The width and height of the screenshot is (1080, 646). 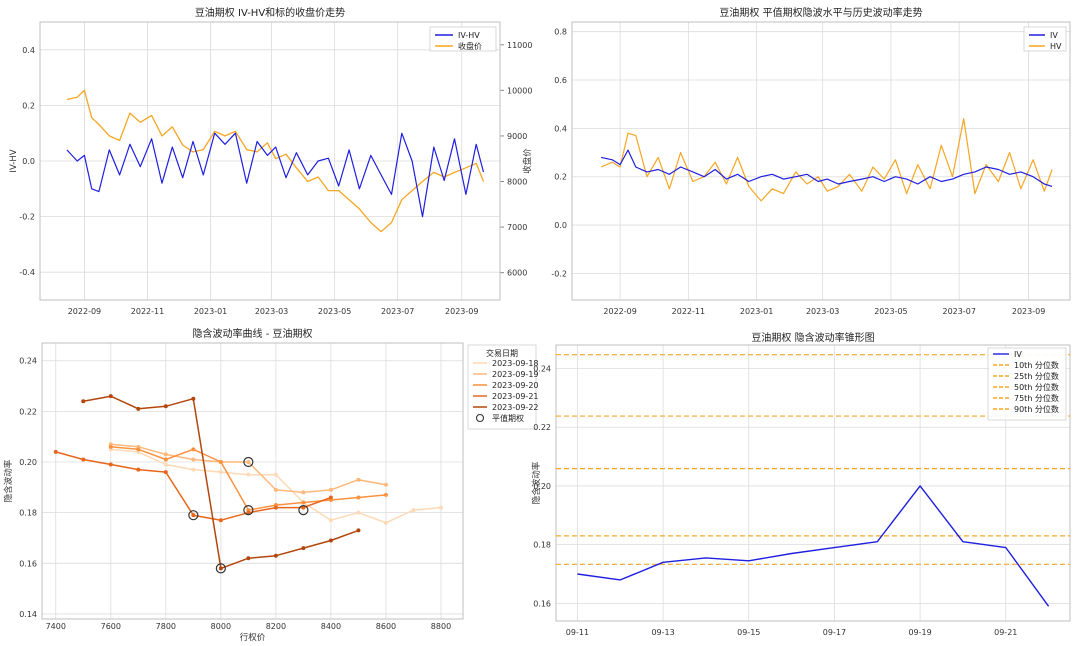 I want to click on chart4-legend, so click(x=1027, y=384).